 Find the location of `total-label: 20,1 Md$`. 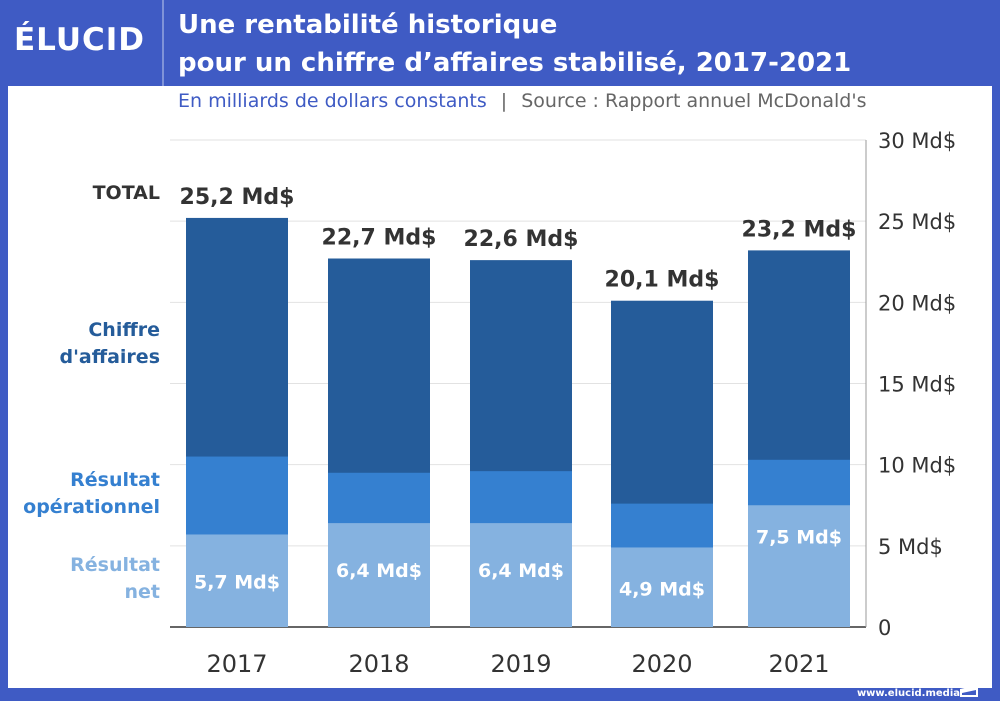

total-label: 20,1 Md$ is located at coordinates (662, 280).